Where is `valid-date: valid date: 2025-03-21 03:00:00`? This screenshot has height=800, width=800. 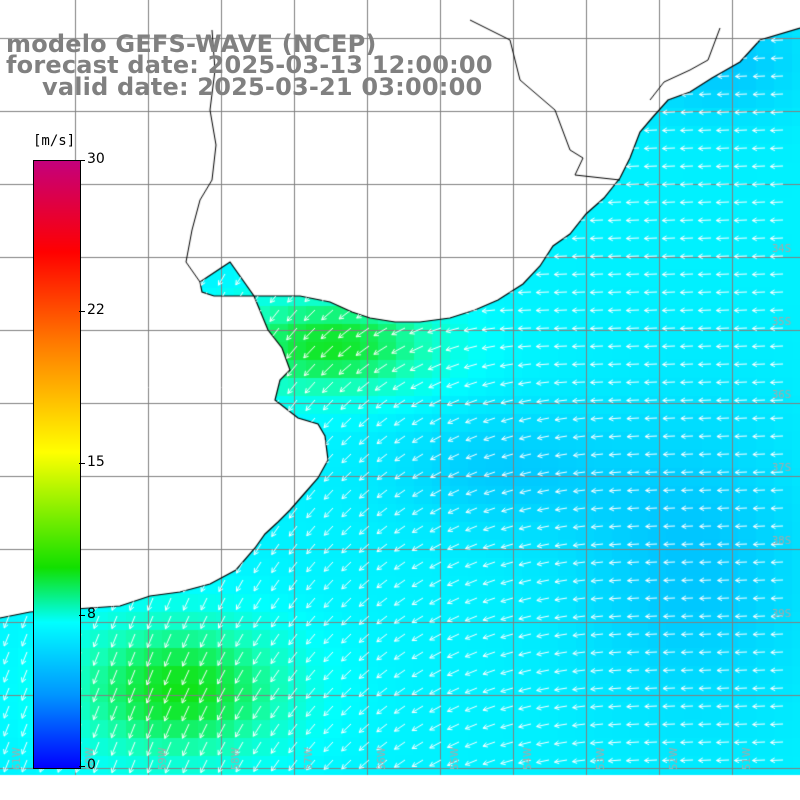
valid-date: valid date: 2025-03-21 03:00:00 is located at coordinates (262, 87).